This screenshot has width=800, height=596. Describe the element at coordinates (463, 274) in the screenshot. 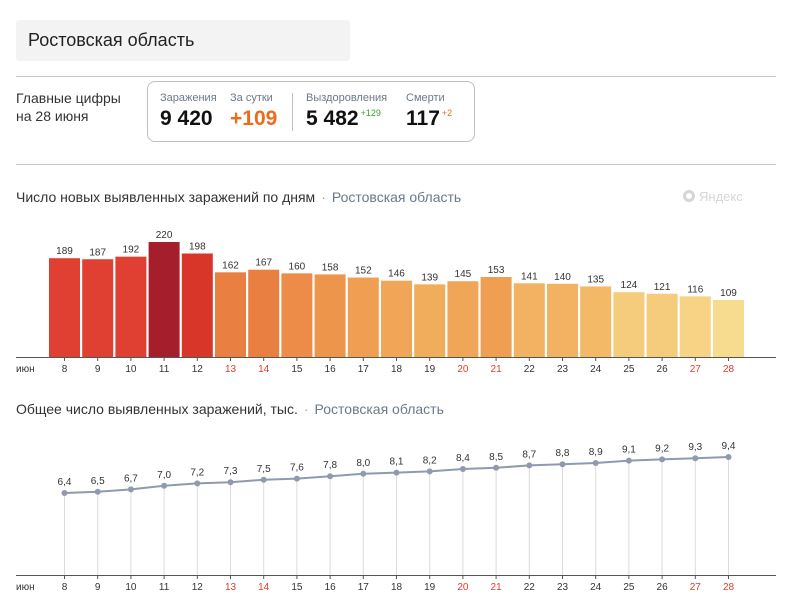

I see `bar-value-label: 145` at that location.